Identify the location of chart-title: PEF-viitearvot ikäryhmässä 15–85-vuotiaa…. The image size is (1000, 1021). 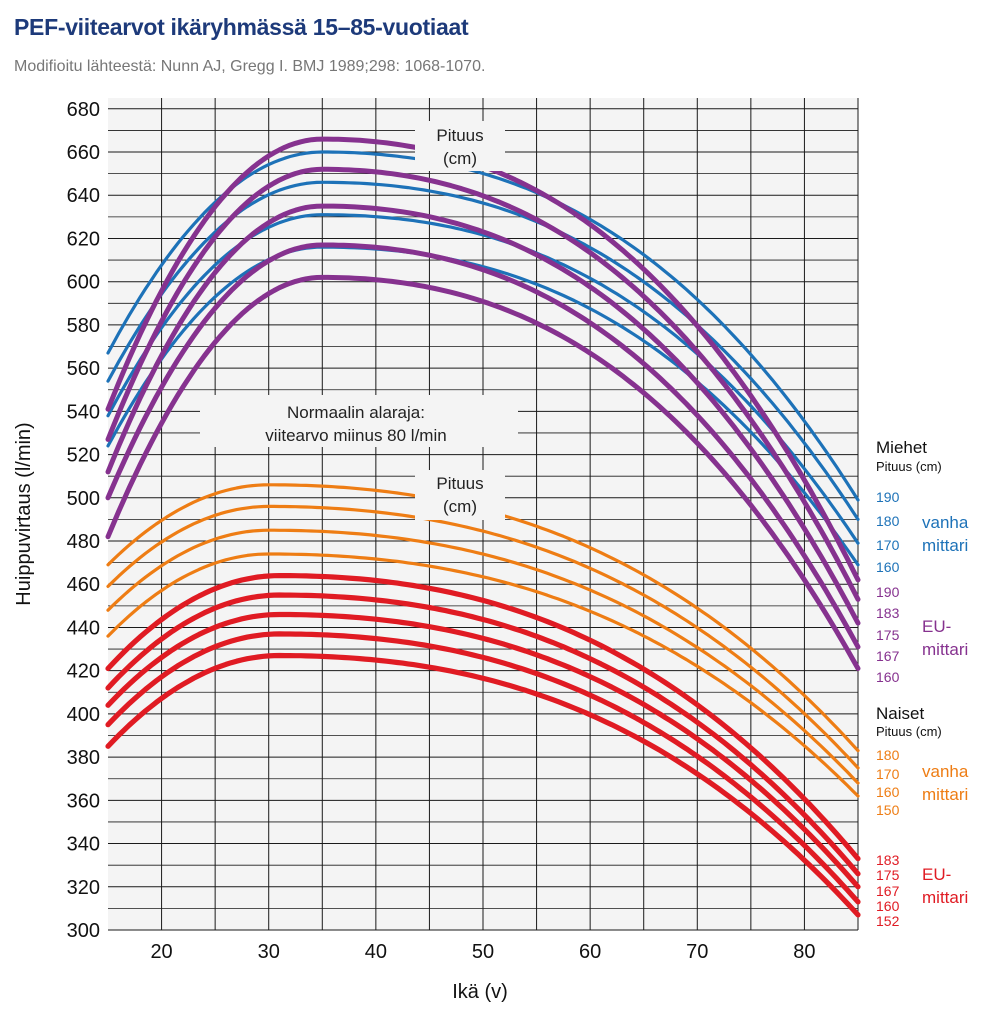
(241, 27).